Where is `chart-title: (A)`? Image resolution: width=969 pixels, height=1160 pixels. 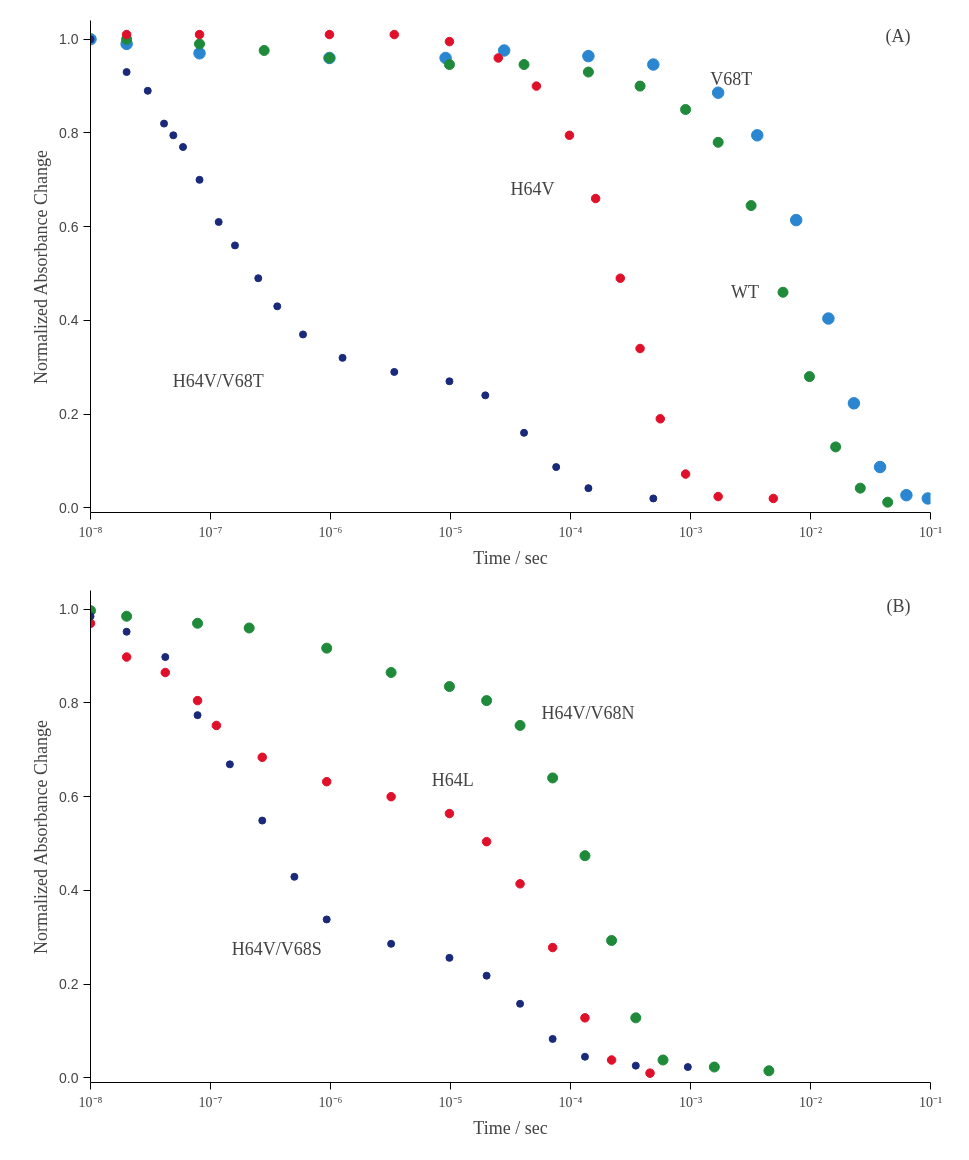
chart-title: (A) is located at coordinates (898, 36).